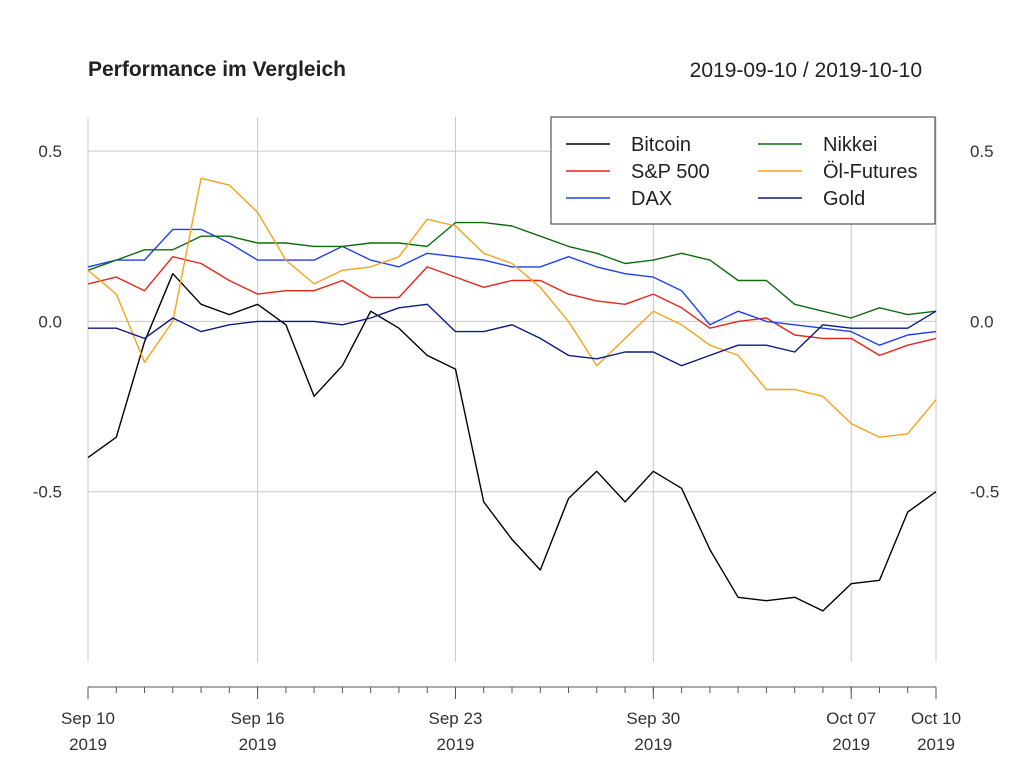 This screenshot has height=768, width=1024. I want to click on series-line-nikkei, so click(512, 270).